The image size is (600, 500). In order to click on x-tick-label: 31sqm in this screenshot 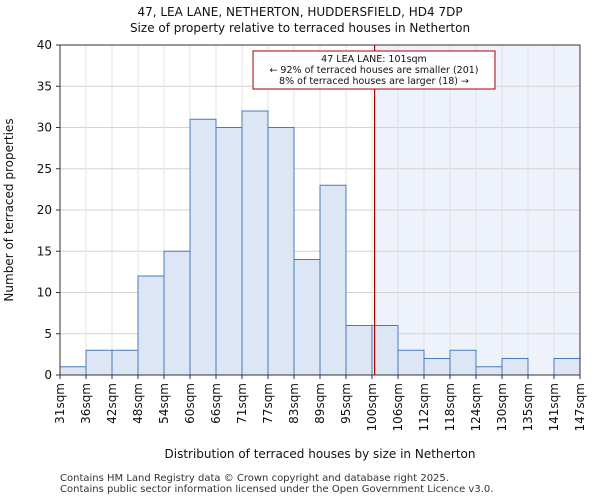, I will do `click(60, 403)`.